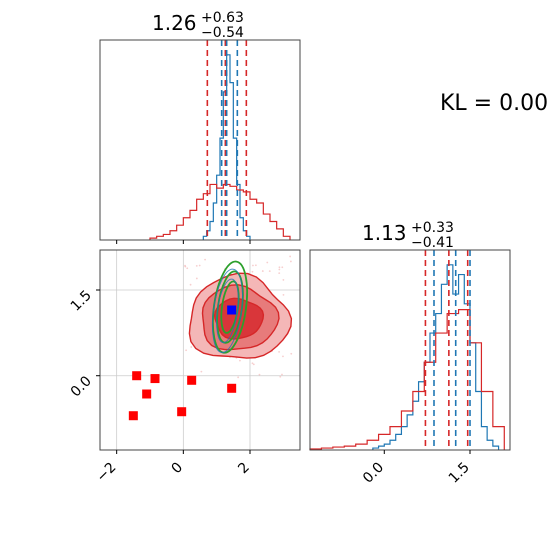  What do you see at coordinates (81, 386) in the screenshot?
I see `tick-label-y-p2-0: 0.0` at bounding box center [81, 386].